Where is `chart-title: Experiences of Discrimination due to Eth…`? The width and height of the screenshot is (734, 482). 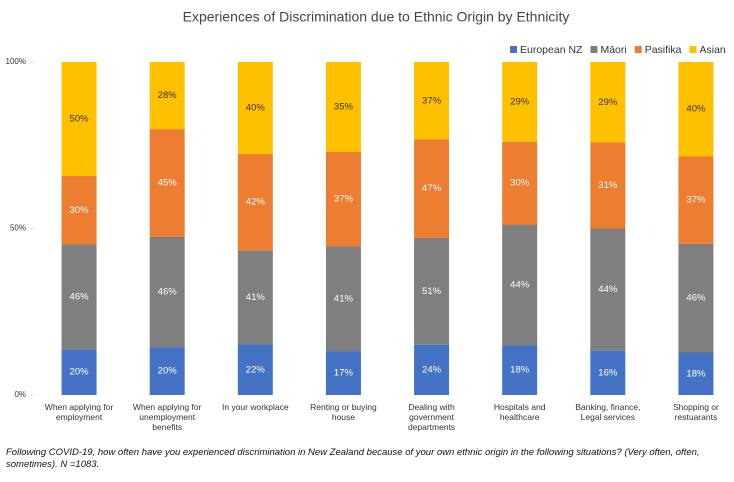
chart-title: Experiences of Discrimination due to Eth… is located at coordinates (376, 17).